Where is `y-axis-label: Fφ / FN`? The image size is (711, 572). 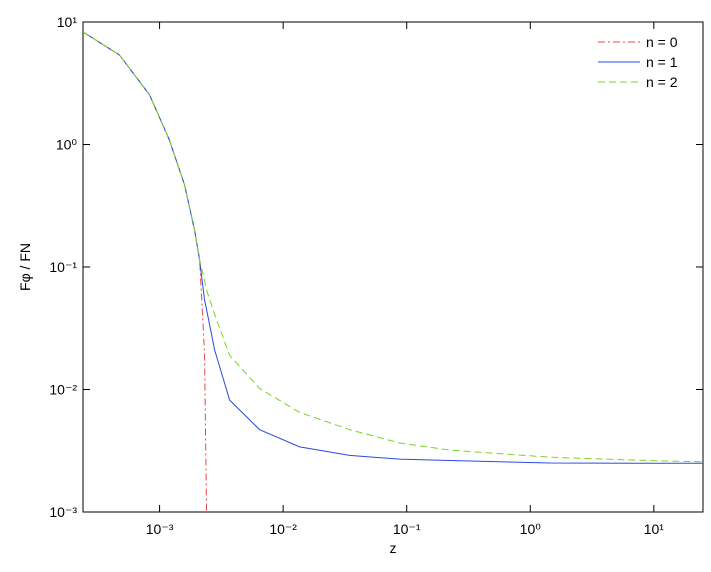 y-axis-label: Fφ / FN is located at coordinates (25, 267).